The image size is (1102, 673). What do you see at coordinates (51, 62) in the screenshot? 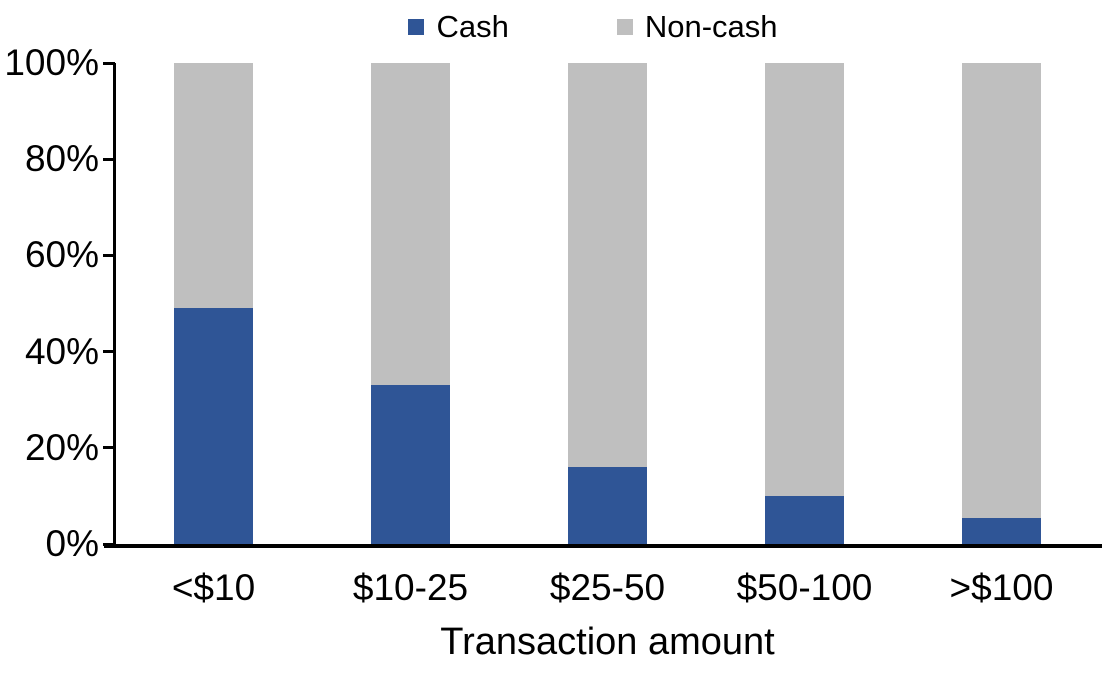
I see `y-tick-label: 100%` at bounding box center [51, 62].